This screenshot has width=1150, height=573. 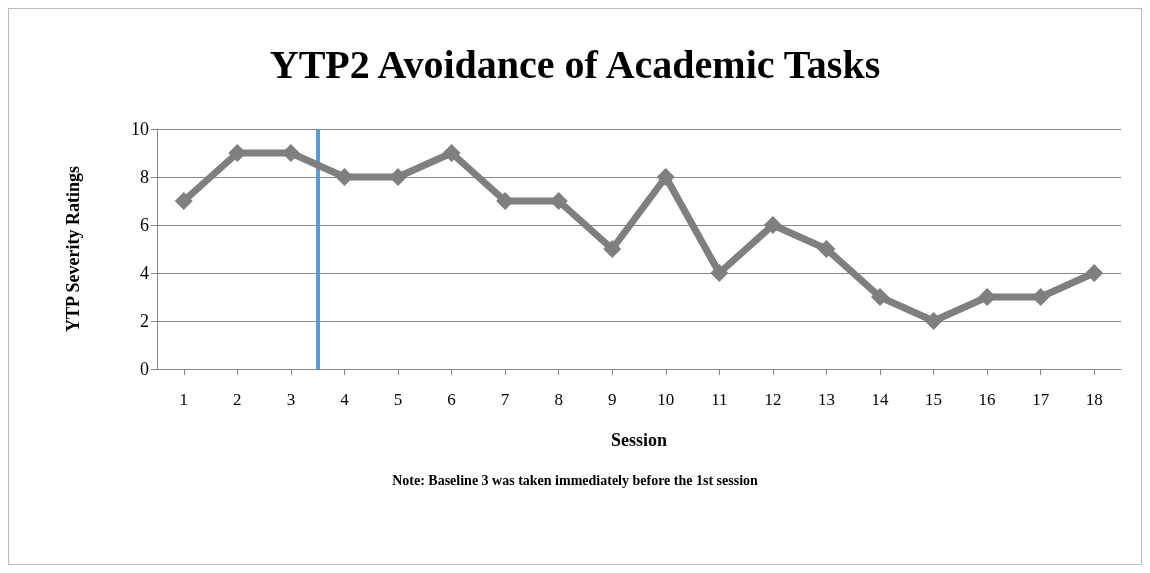 What do you see at coordinates (144, 225) in the screenshot?
I see `y-tick-label: 6` at bounding box center [144, 225].